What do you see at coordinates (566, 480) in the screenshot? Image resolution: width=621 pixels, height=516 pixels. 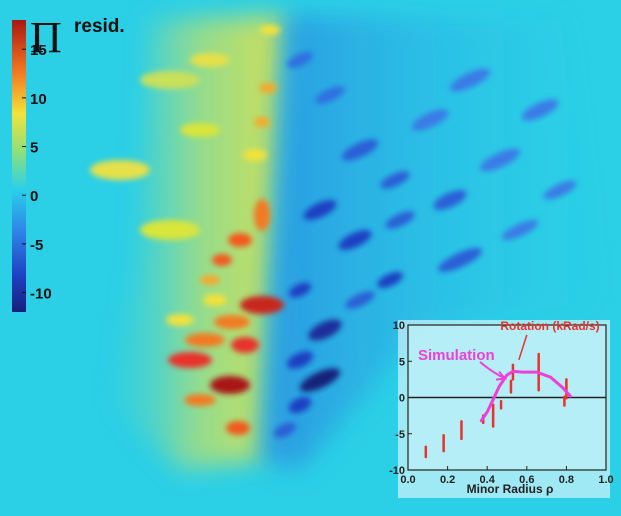 I see `x-tick-label: 0.8` at bounding box center [566, 480].